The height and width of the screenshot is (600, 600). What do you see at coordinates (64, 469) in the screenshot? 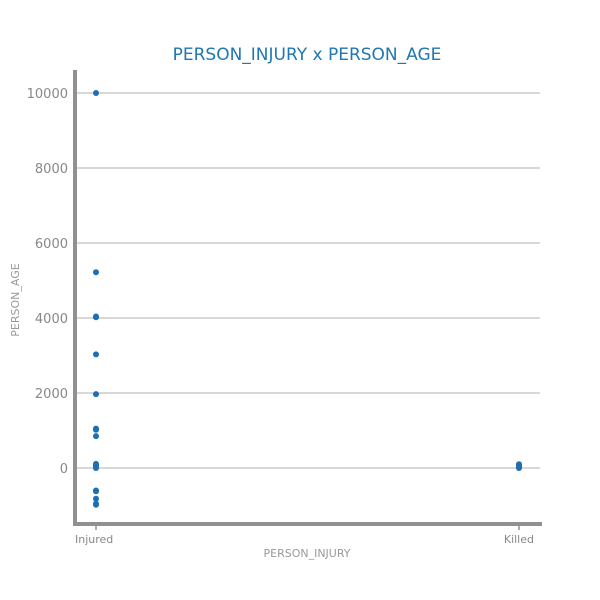
I see `y-tick-label: 0` at bounding box center [64, 469].